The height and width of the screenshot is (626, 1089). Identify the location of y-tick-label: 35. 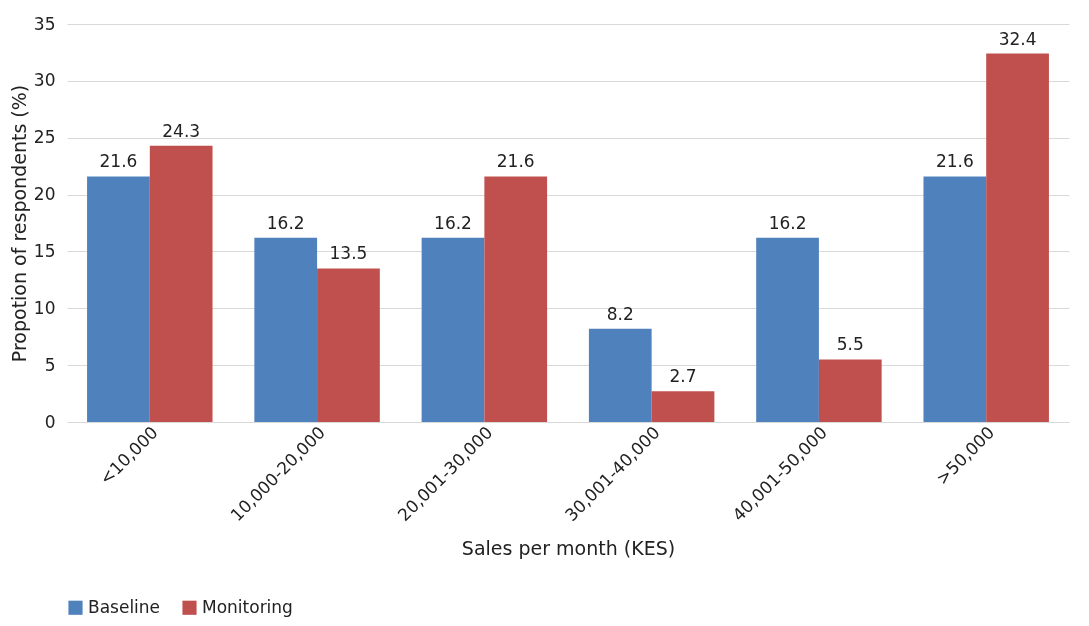
(44, 23).